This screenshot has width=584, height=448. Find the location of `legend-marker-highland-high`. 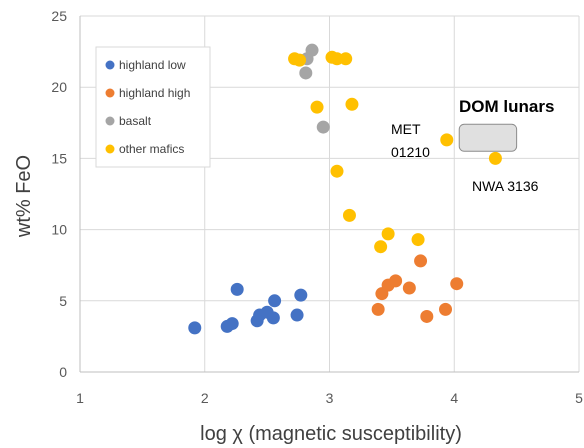

legend-marker-highland-high is located at coordinates (110, 93).